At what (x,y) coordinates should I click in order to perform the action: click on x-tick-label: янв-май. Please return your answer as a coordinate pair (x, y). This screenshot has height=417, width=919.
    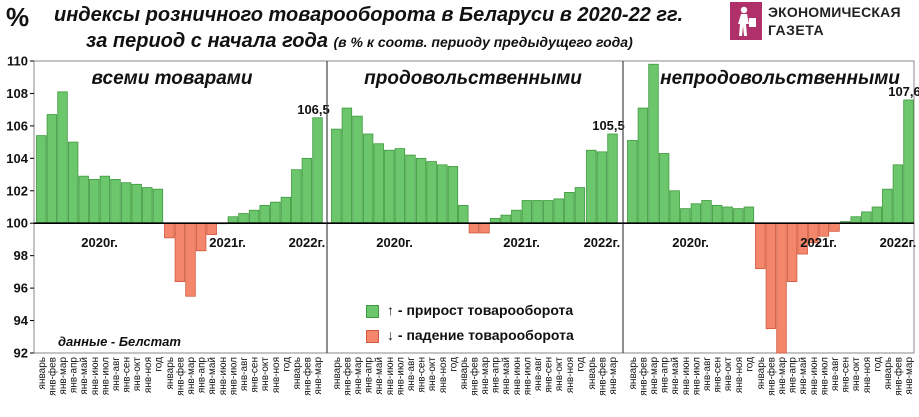
    Looking at the image, I should click on (212, 376).